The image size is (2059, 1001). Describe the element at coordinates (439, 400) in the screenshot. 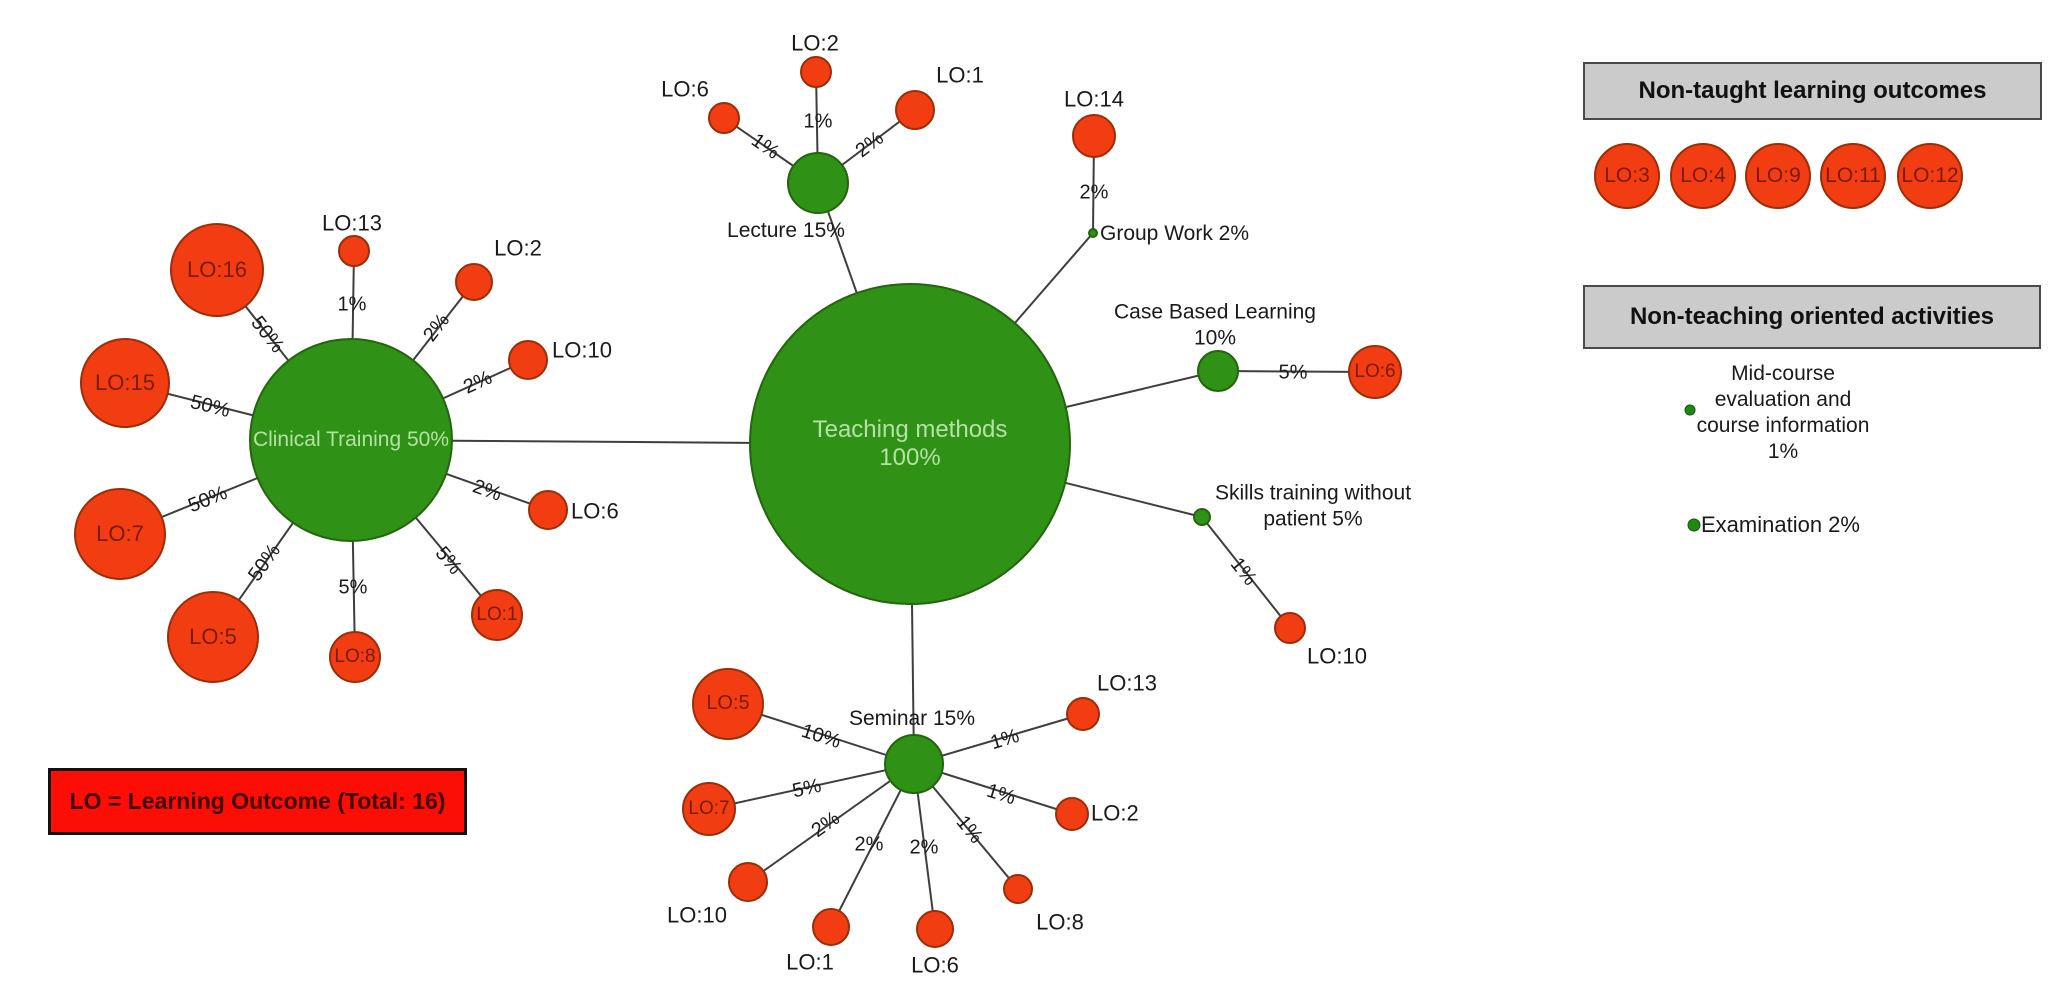

I see `edge-ct-ct_lo10` at that location.